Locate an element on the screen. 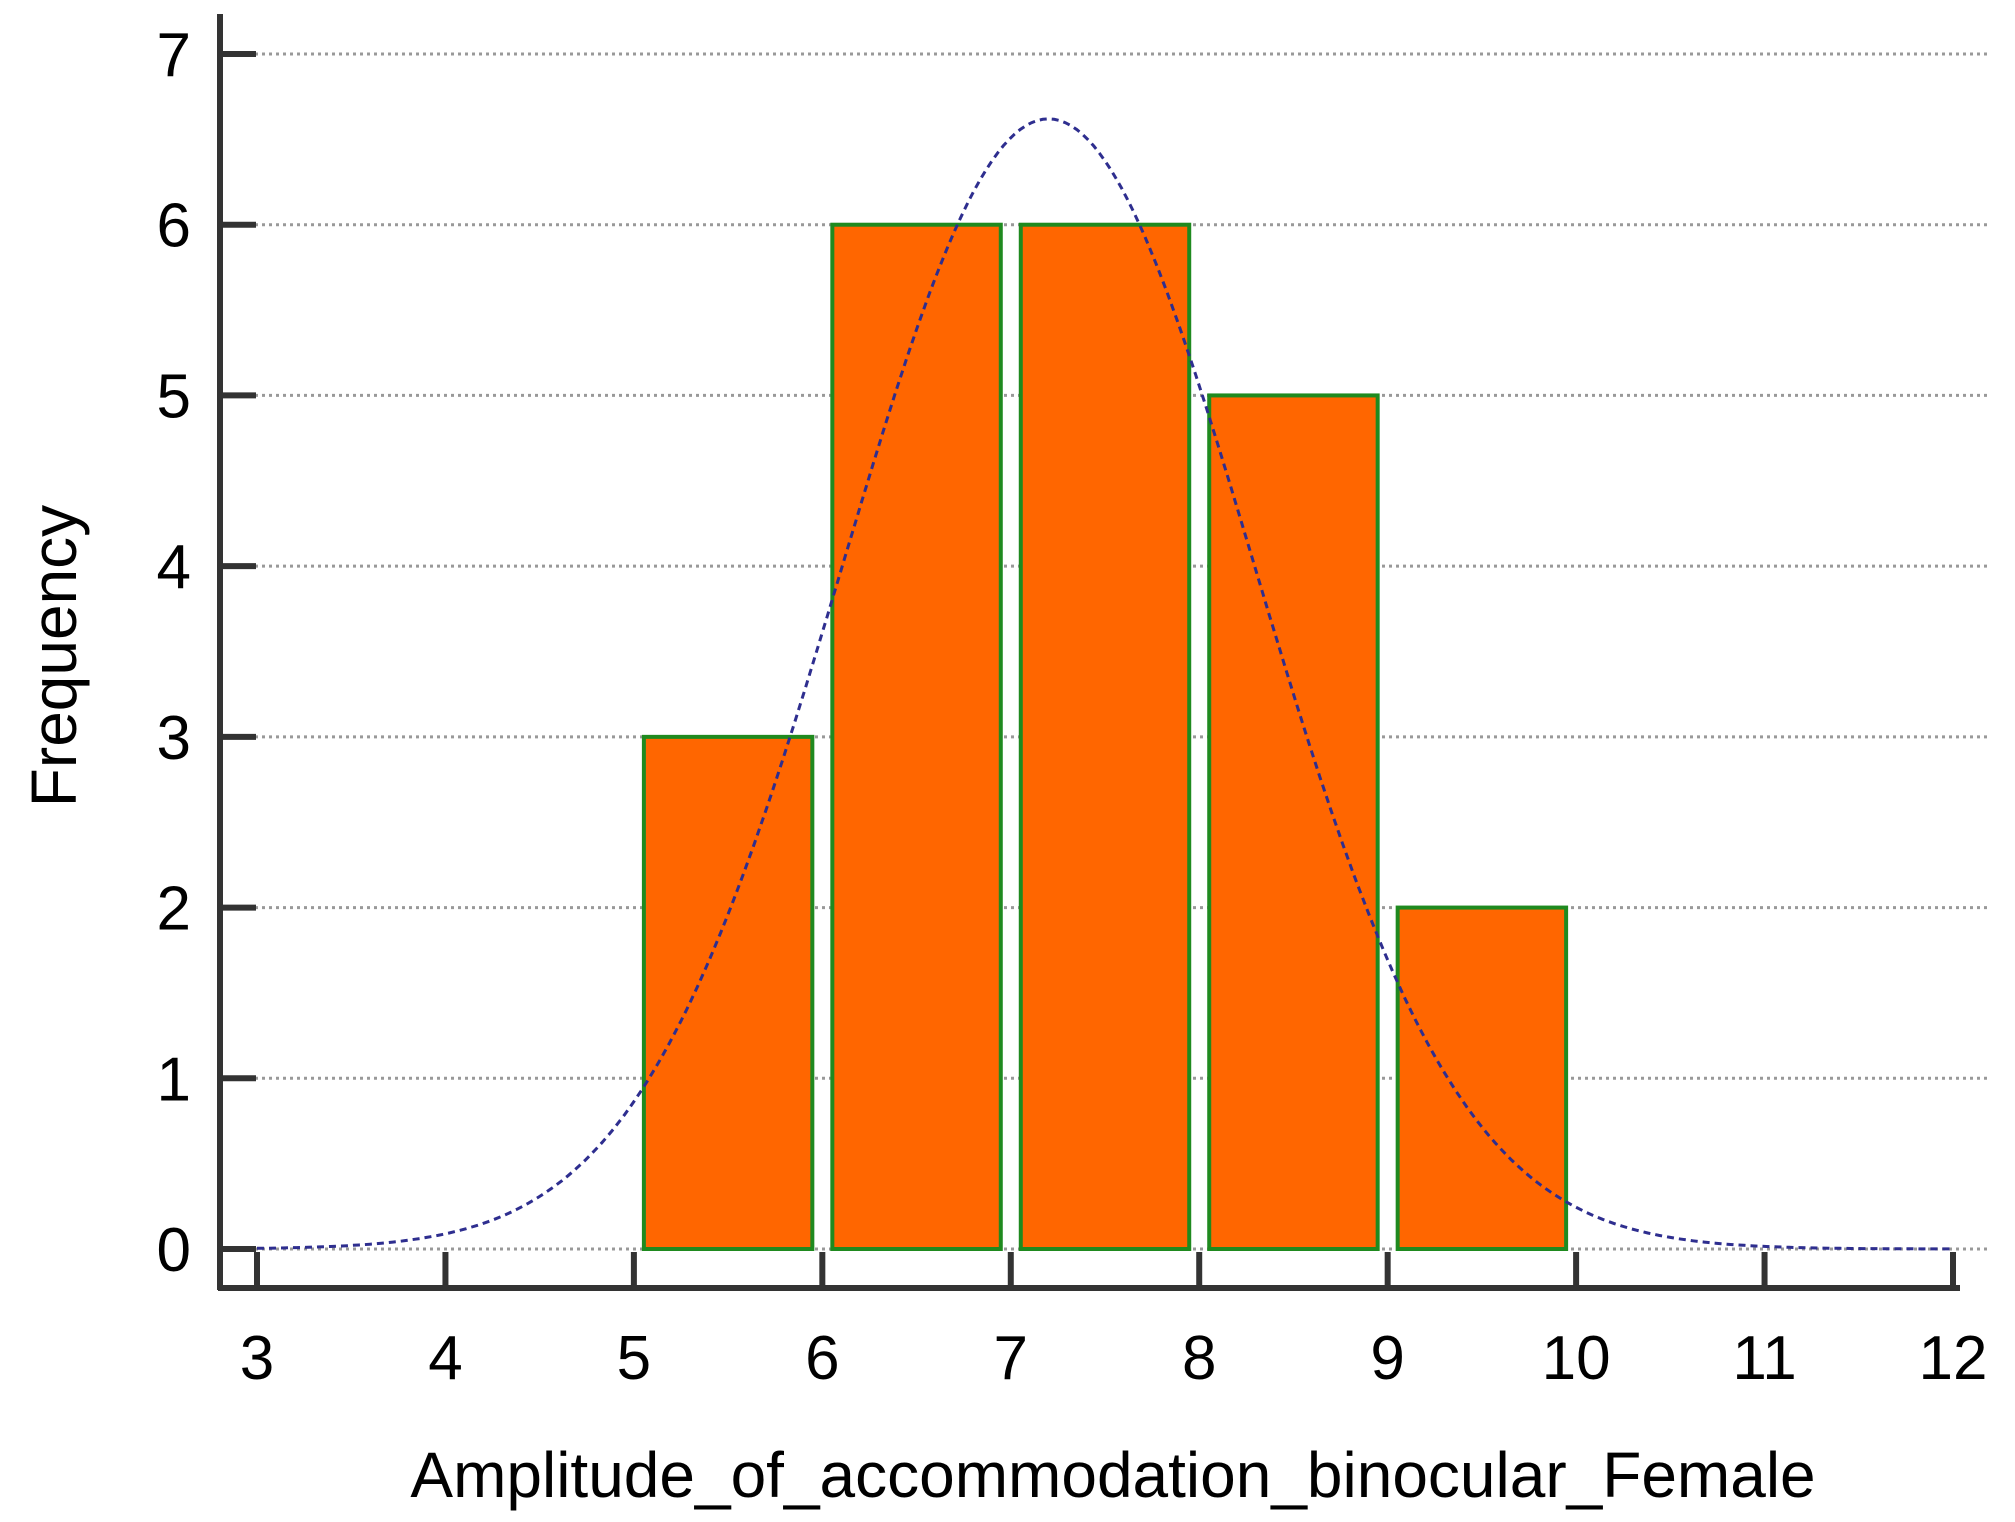 The height and width of the screenshot is (1522, 2015). y-tick-label: 2 is located at coordinates (174, 909).